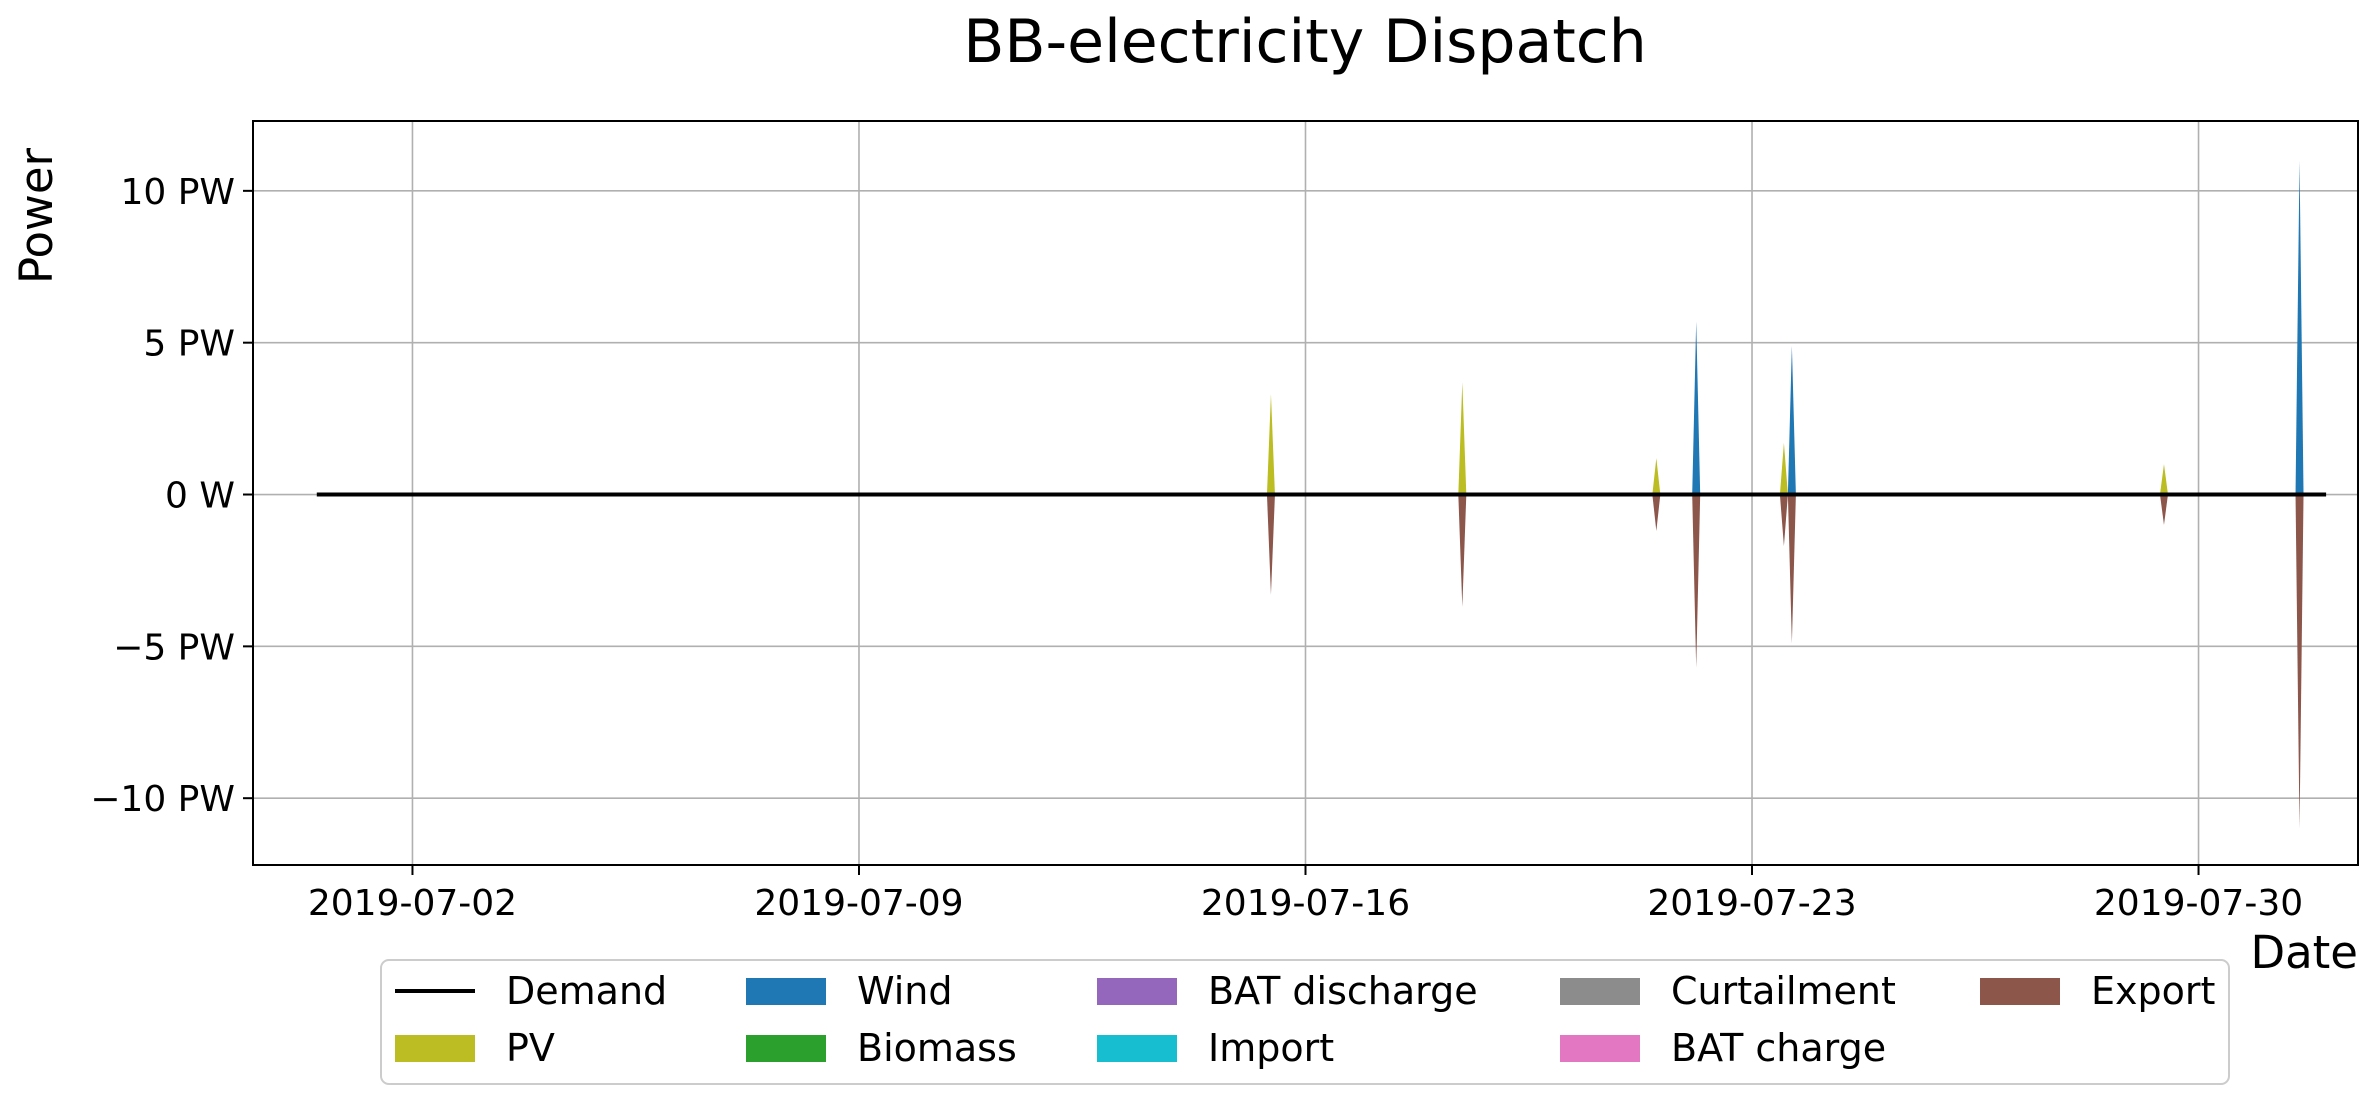  What do you see at coordinates (786, 1048) in the screenshot?
I see `legend-swatch-biomass` at bounding box center [786, 1048].